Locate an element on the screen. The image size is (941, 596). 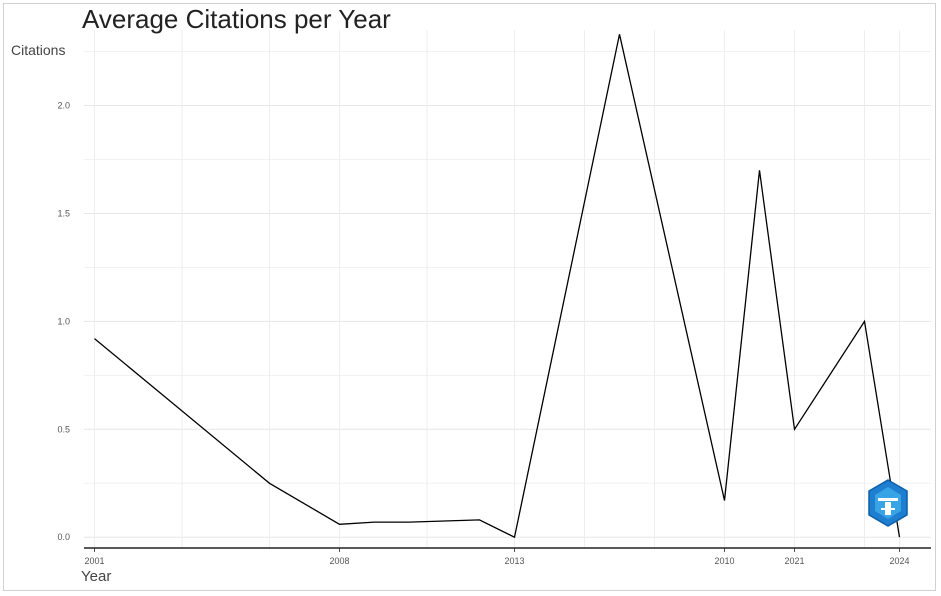
y-axis-ticks: 0.0 0.5 1.0 1.5 2.0 is located at coordinates (63, 322).